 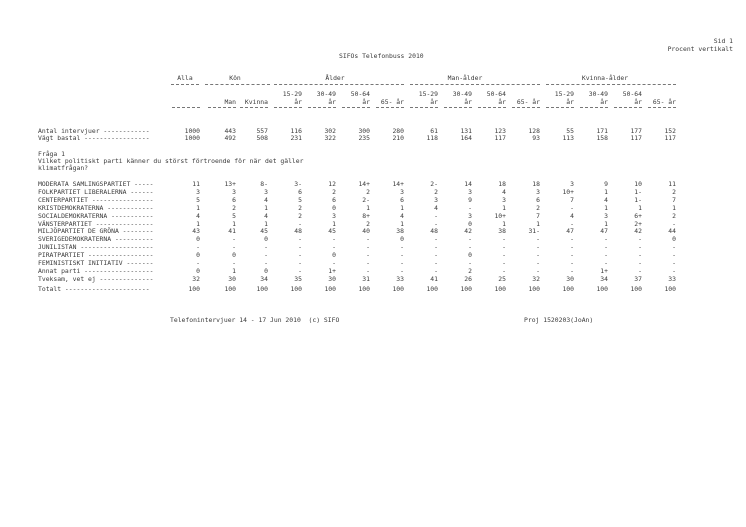 I want to click on party-cell: 32, so click(x=196, y=278).